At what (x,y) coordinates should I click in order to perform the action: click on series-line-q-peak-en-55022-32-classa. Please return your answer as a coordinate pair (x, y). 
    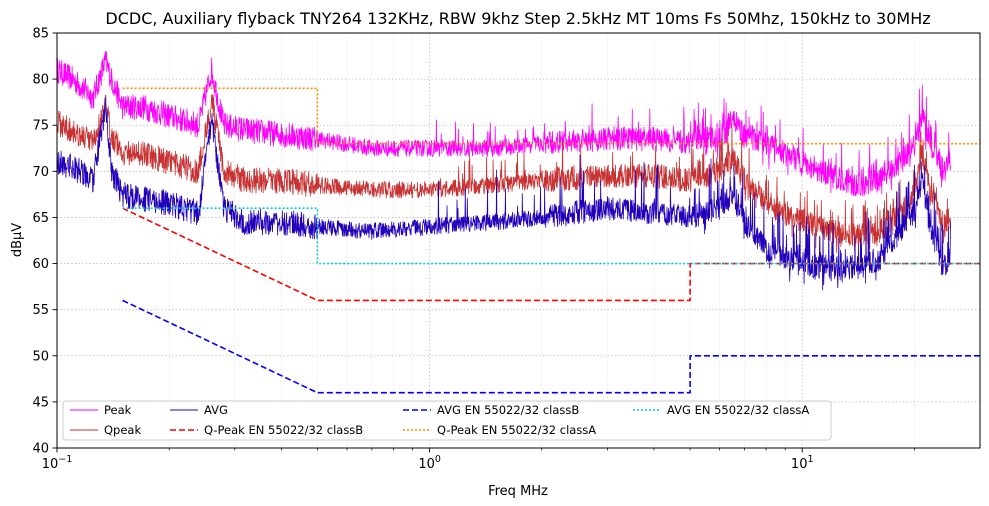
    Looking at the image, I should click on (551, 116).